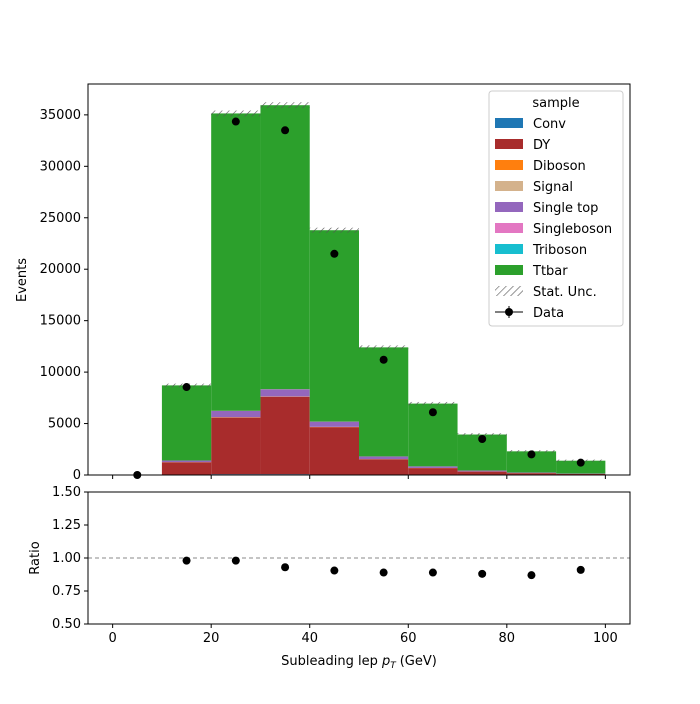 The height and width of the screenshot is (704, 700). I want to click on y-tick-label: 25000, so click(60, 218).